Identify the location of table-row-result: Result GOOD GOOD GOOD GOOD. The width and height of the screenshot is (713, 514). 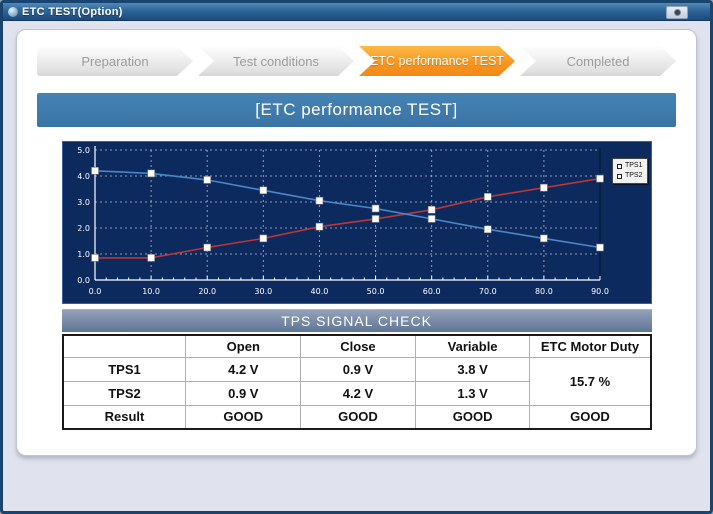
(356, 417).